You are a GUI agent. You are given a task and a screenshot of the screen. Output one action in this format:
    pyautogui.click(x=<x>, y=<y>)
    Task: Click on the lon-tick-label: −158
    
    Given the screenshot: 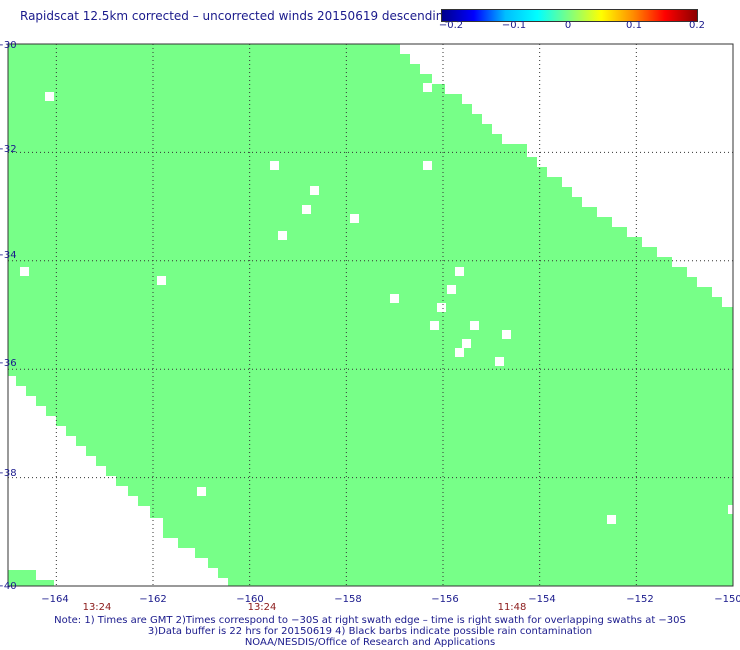 What is the action you would take?
    pyautogui.click(x=347, y=599)
    